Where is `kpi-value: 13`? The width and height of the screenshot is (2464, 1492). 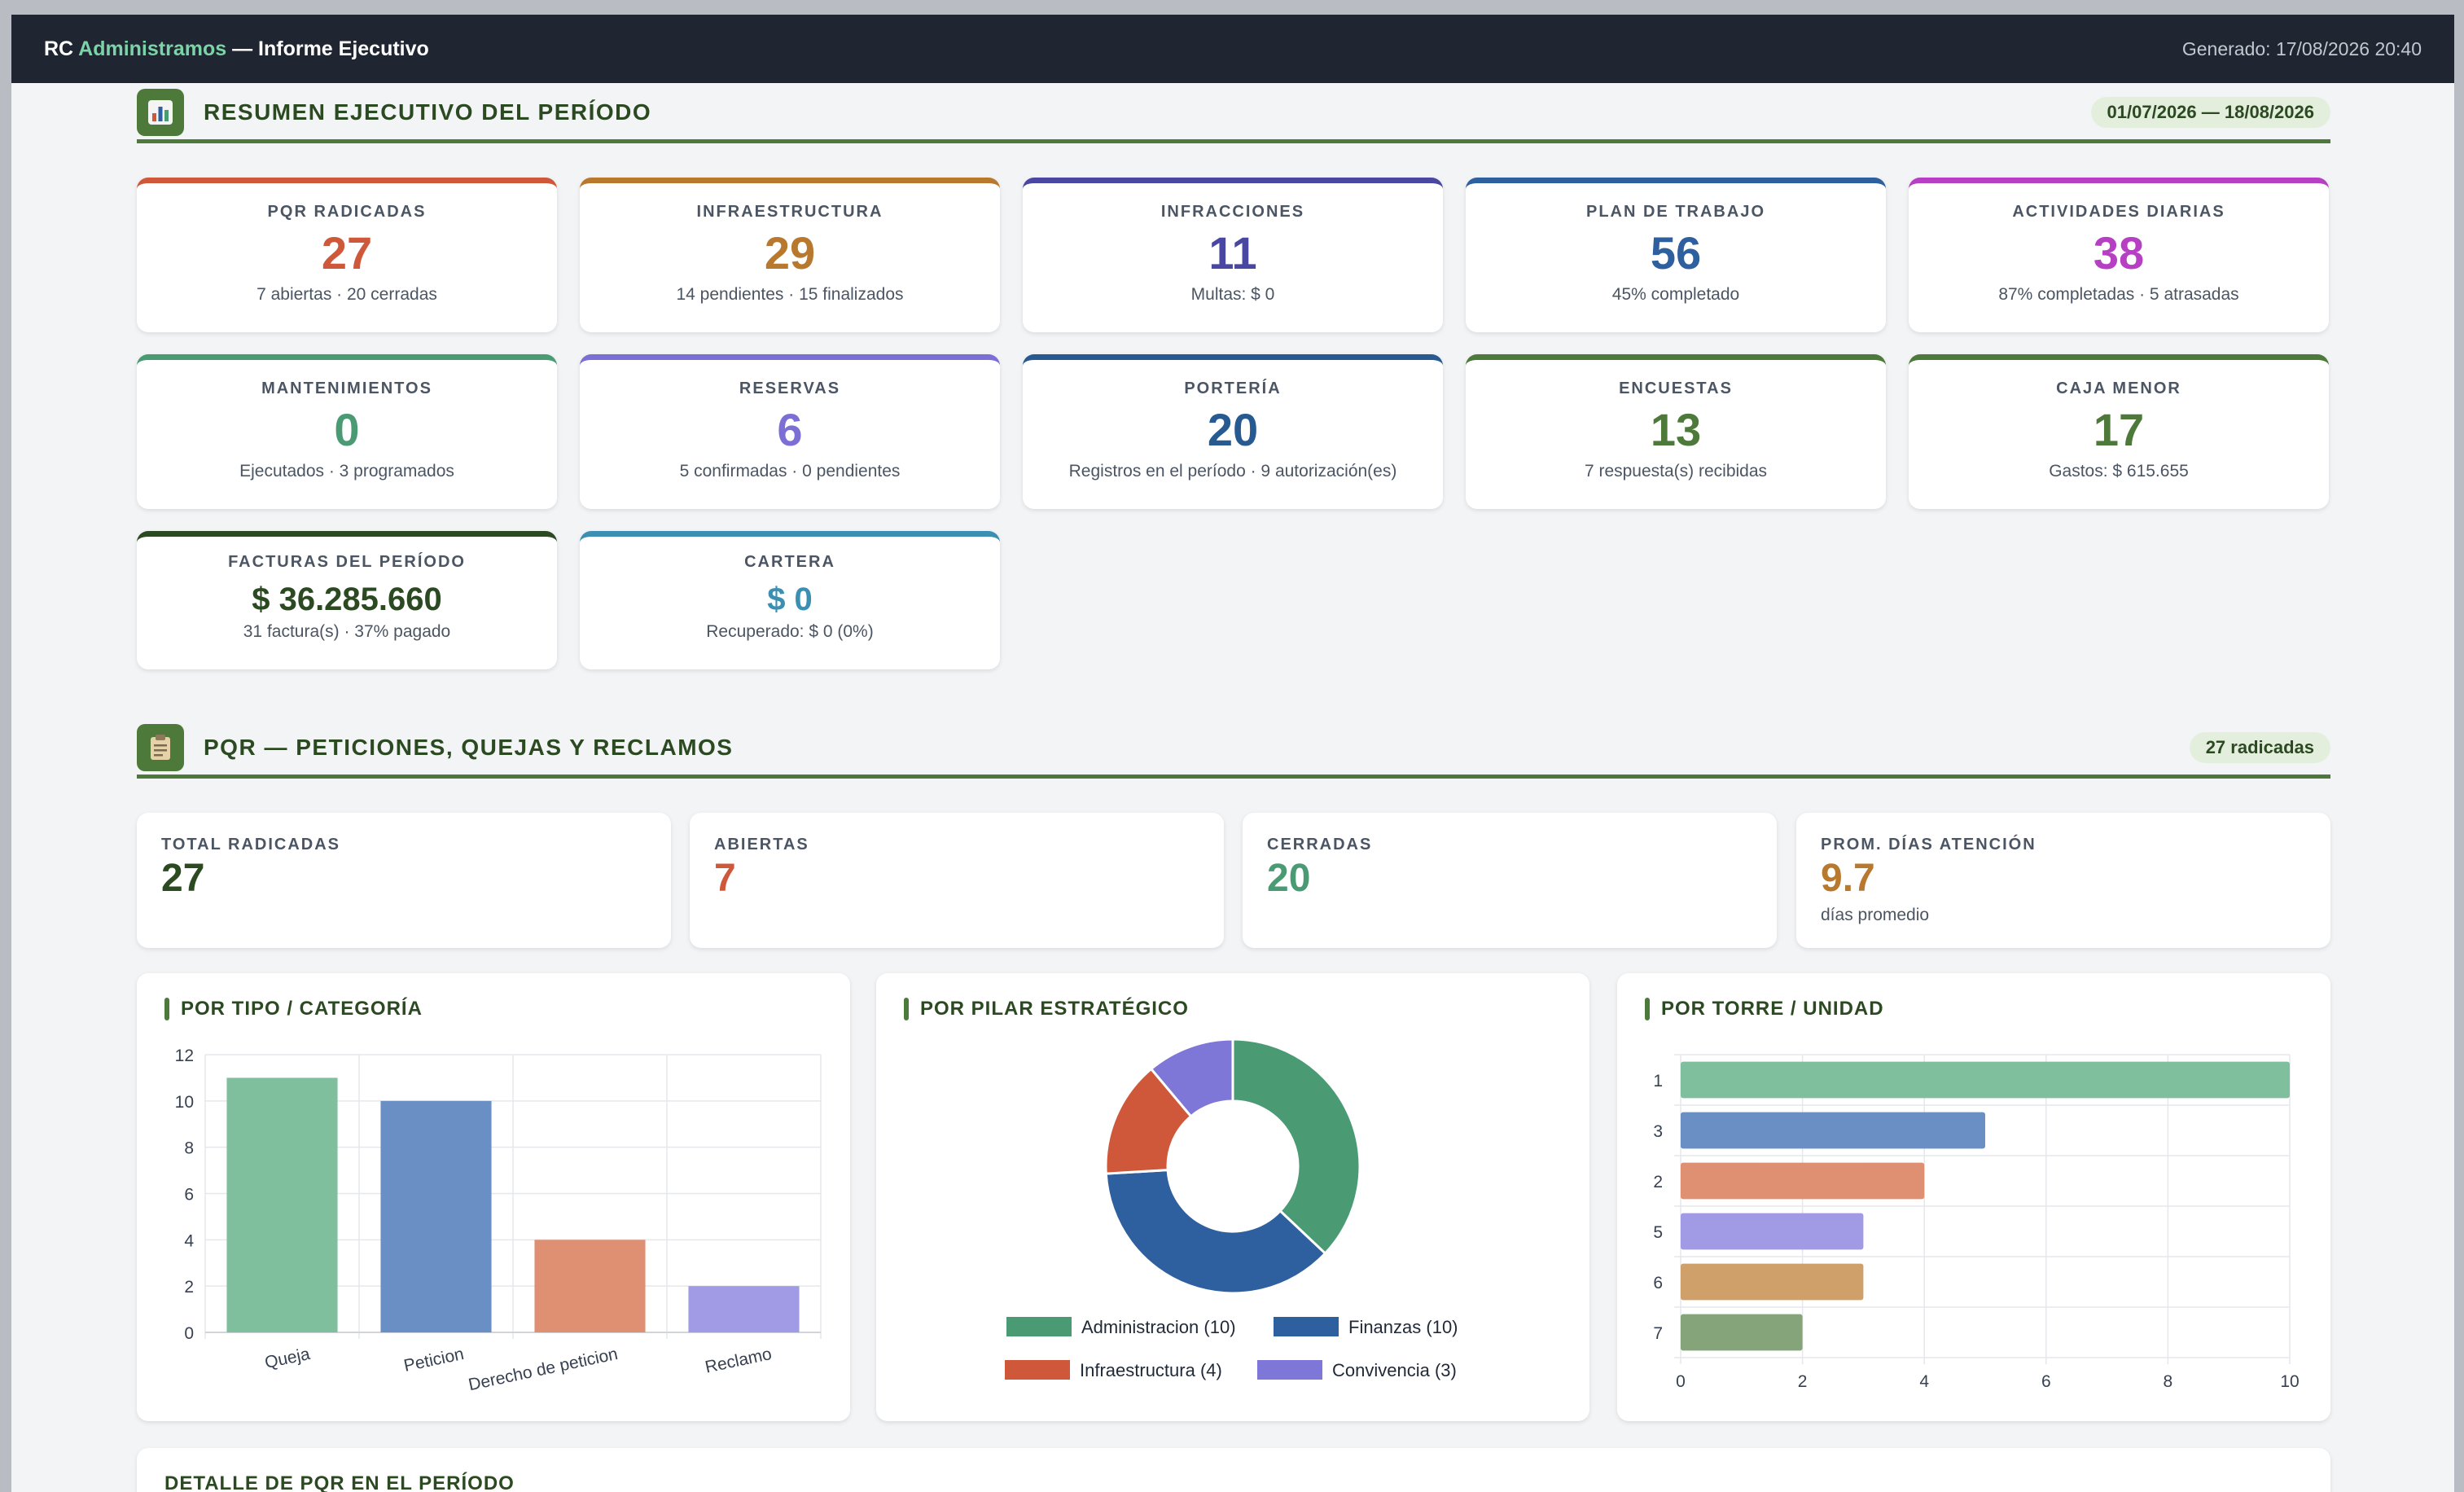
kpi-value: 13 is located at coordinates (1676, 429).